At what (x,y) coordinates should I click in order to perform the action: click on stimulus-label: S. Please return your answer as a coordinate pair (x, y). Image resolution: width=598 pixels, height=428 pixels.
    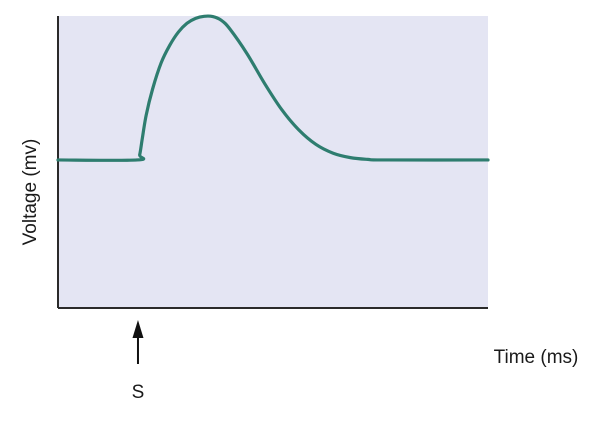
    Looking at the image, I should click on (138, 392).